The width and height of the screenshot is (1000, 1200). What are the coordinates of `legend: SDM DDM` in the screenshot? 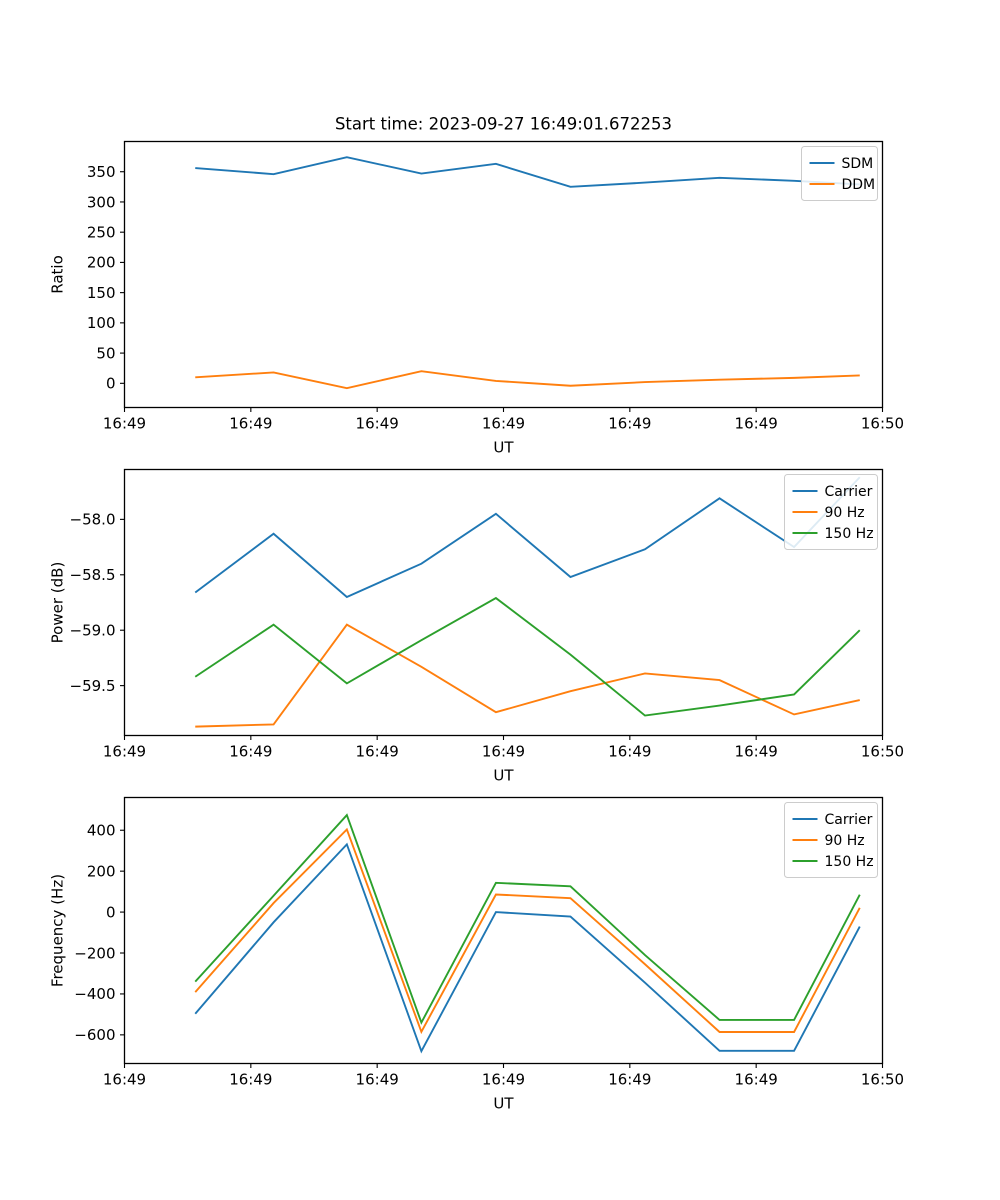 It's located at (839, 173).